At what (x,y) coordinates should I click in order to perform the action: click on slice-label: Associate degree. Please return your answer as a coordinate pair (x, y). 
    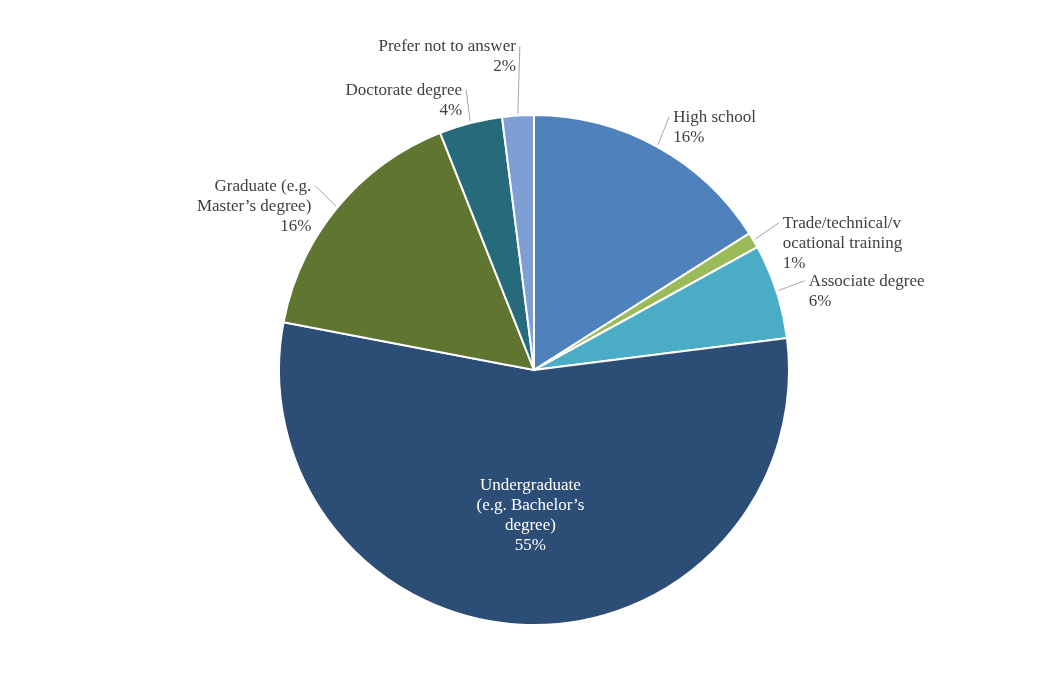
    Looking at the image, I should click on (866, 280).